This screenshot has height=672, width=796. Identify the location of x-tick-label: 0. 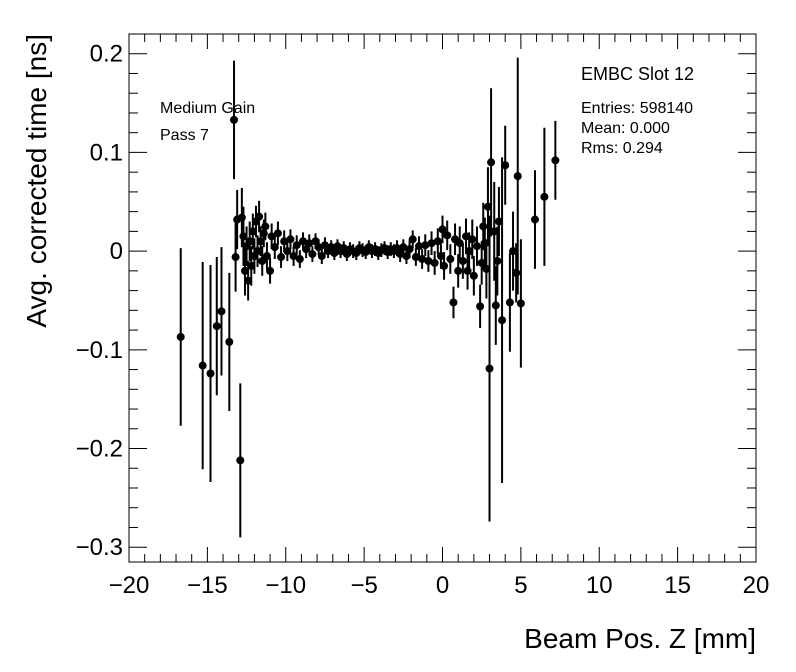
(442, 585).